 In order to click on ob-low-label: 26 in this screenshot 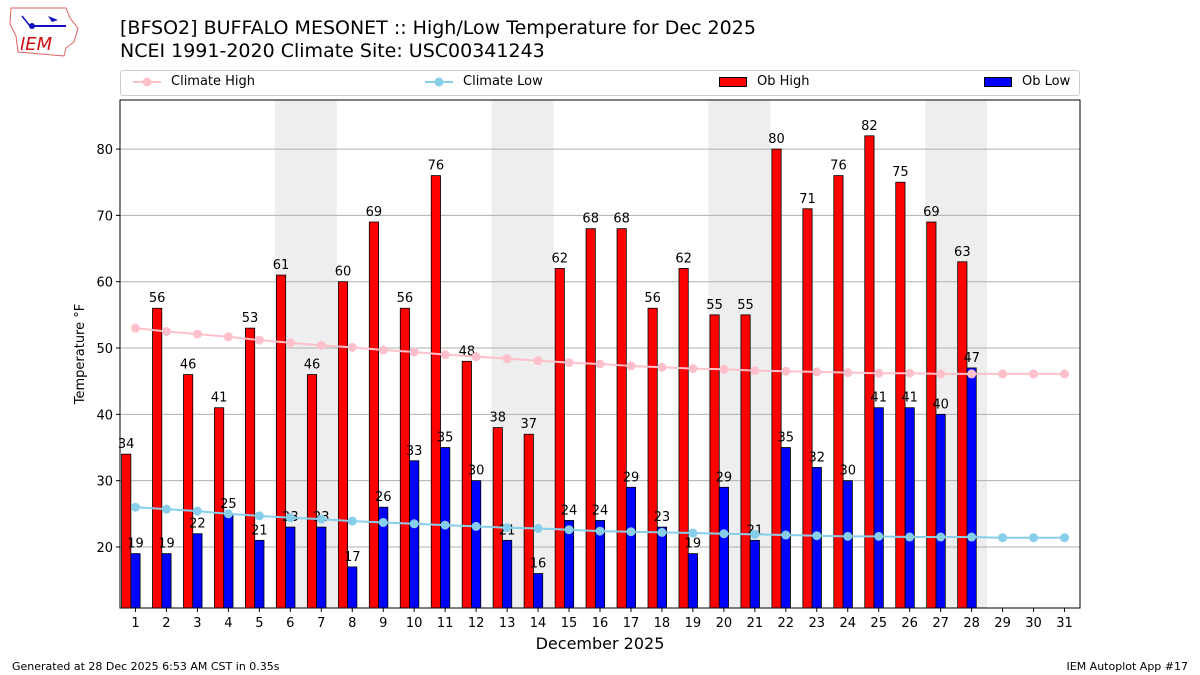, I will do `click(383, 497)`.